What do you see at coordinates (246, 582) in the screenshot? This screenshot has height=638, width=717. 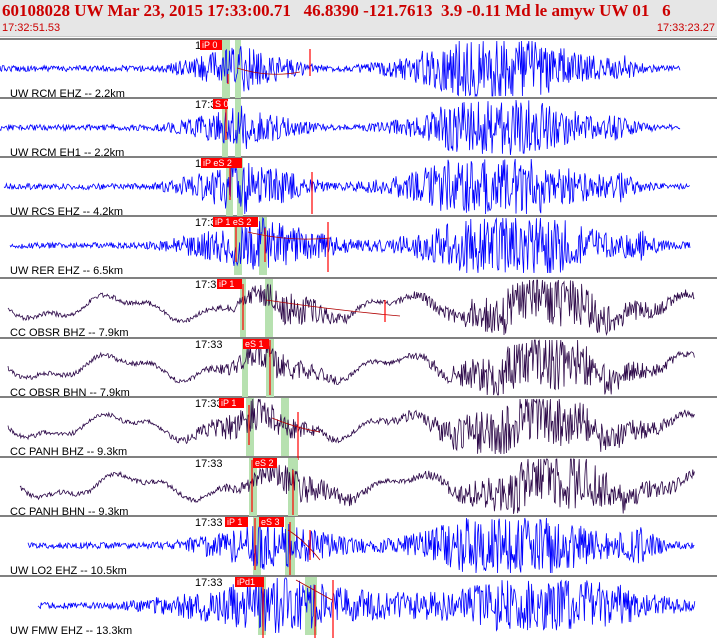 I see `pick-tag-label: iPd1` at bounding box center [246, 582].